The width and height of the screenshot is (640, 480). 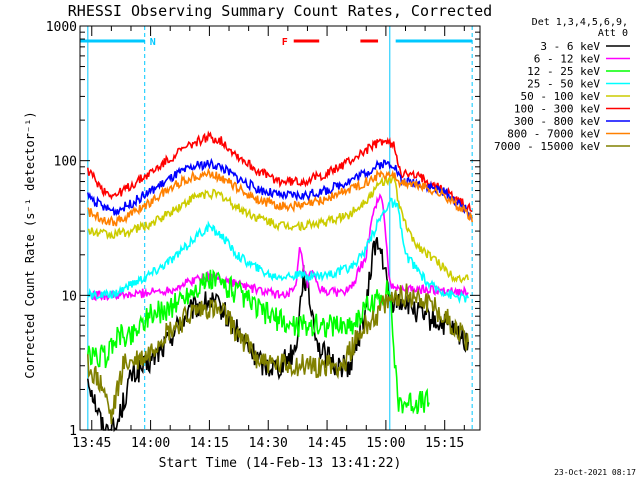 What do you see at coordinates (567, 59) in the screenshot?
I see `legend-entry-label: 6 - 12 keV` at bounding box center [567, 59].